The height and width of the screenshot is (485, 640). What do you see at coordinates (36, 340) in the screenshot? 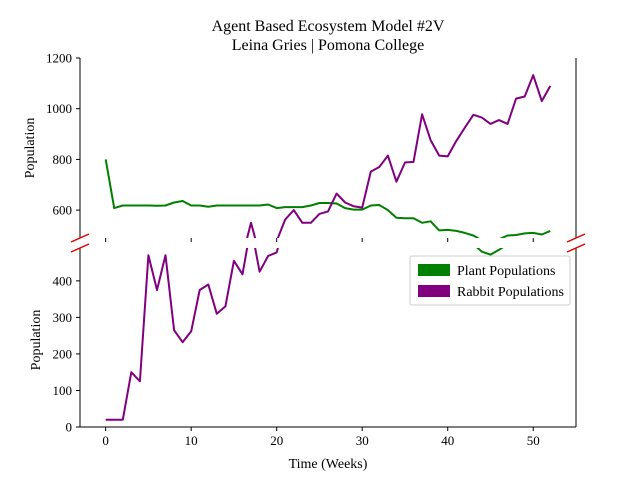
I see `y-axis-label-bottom: Population` at bounding box center [36, 340].